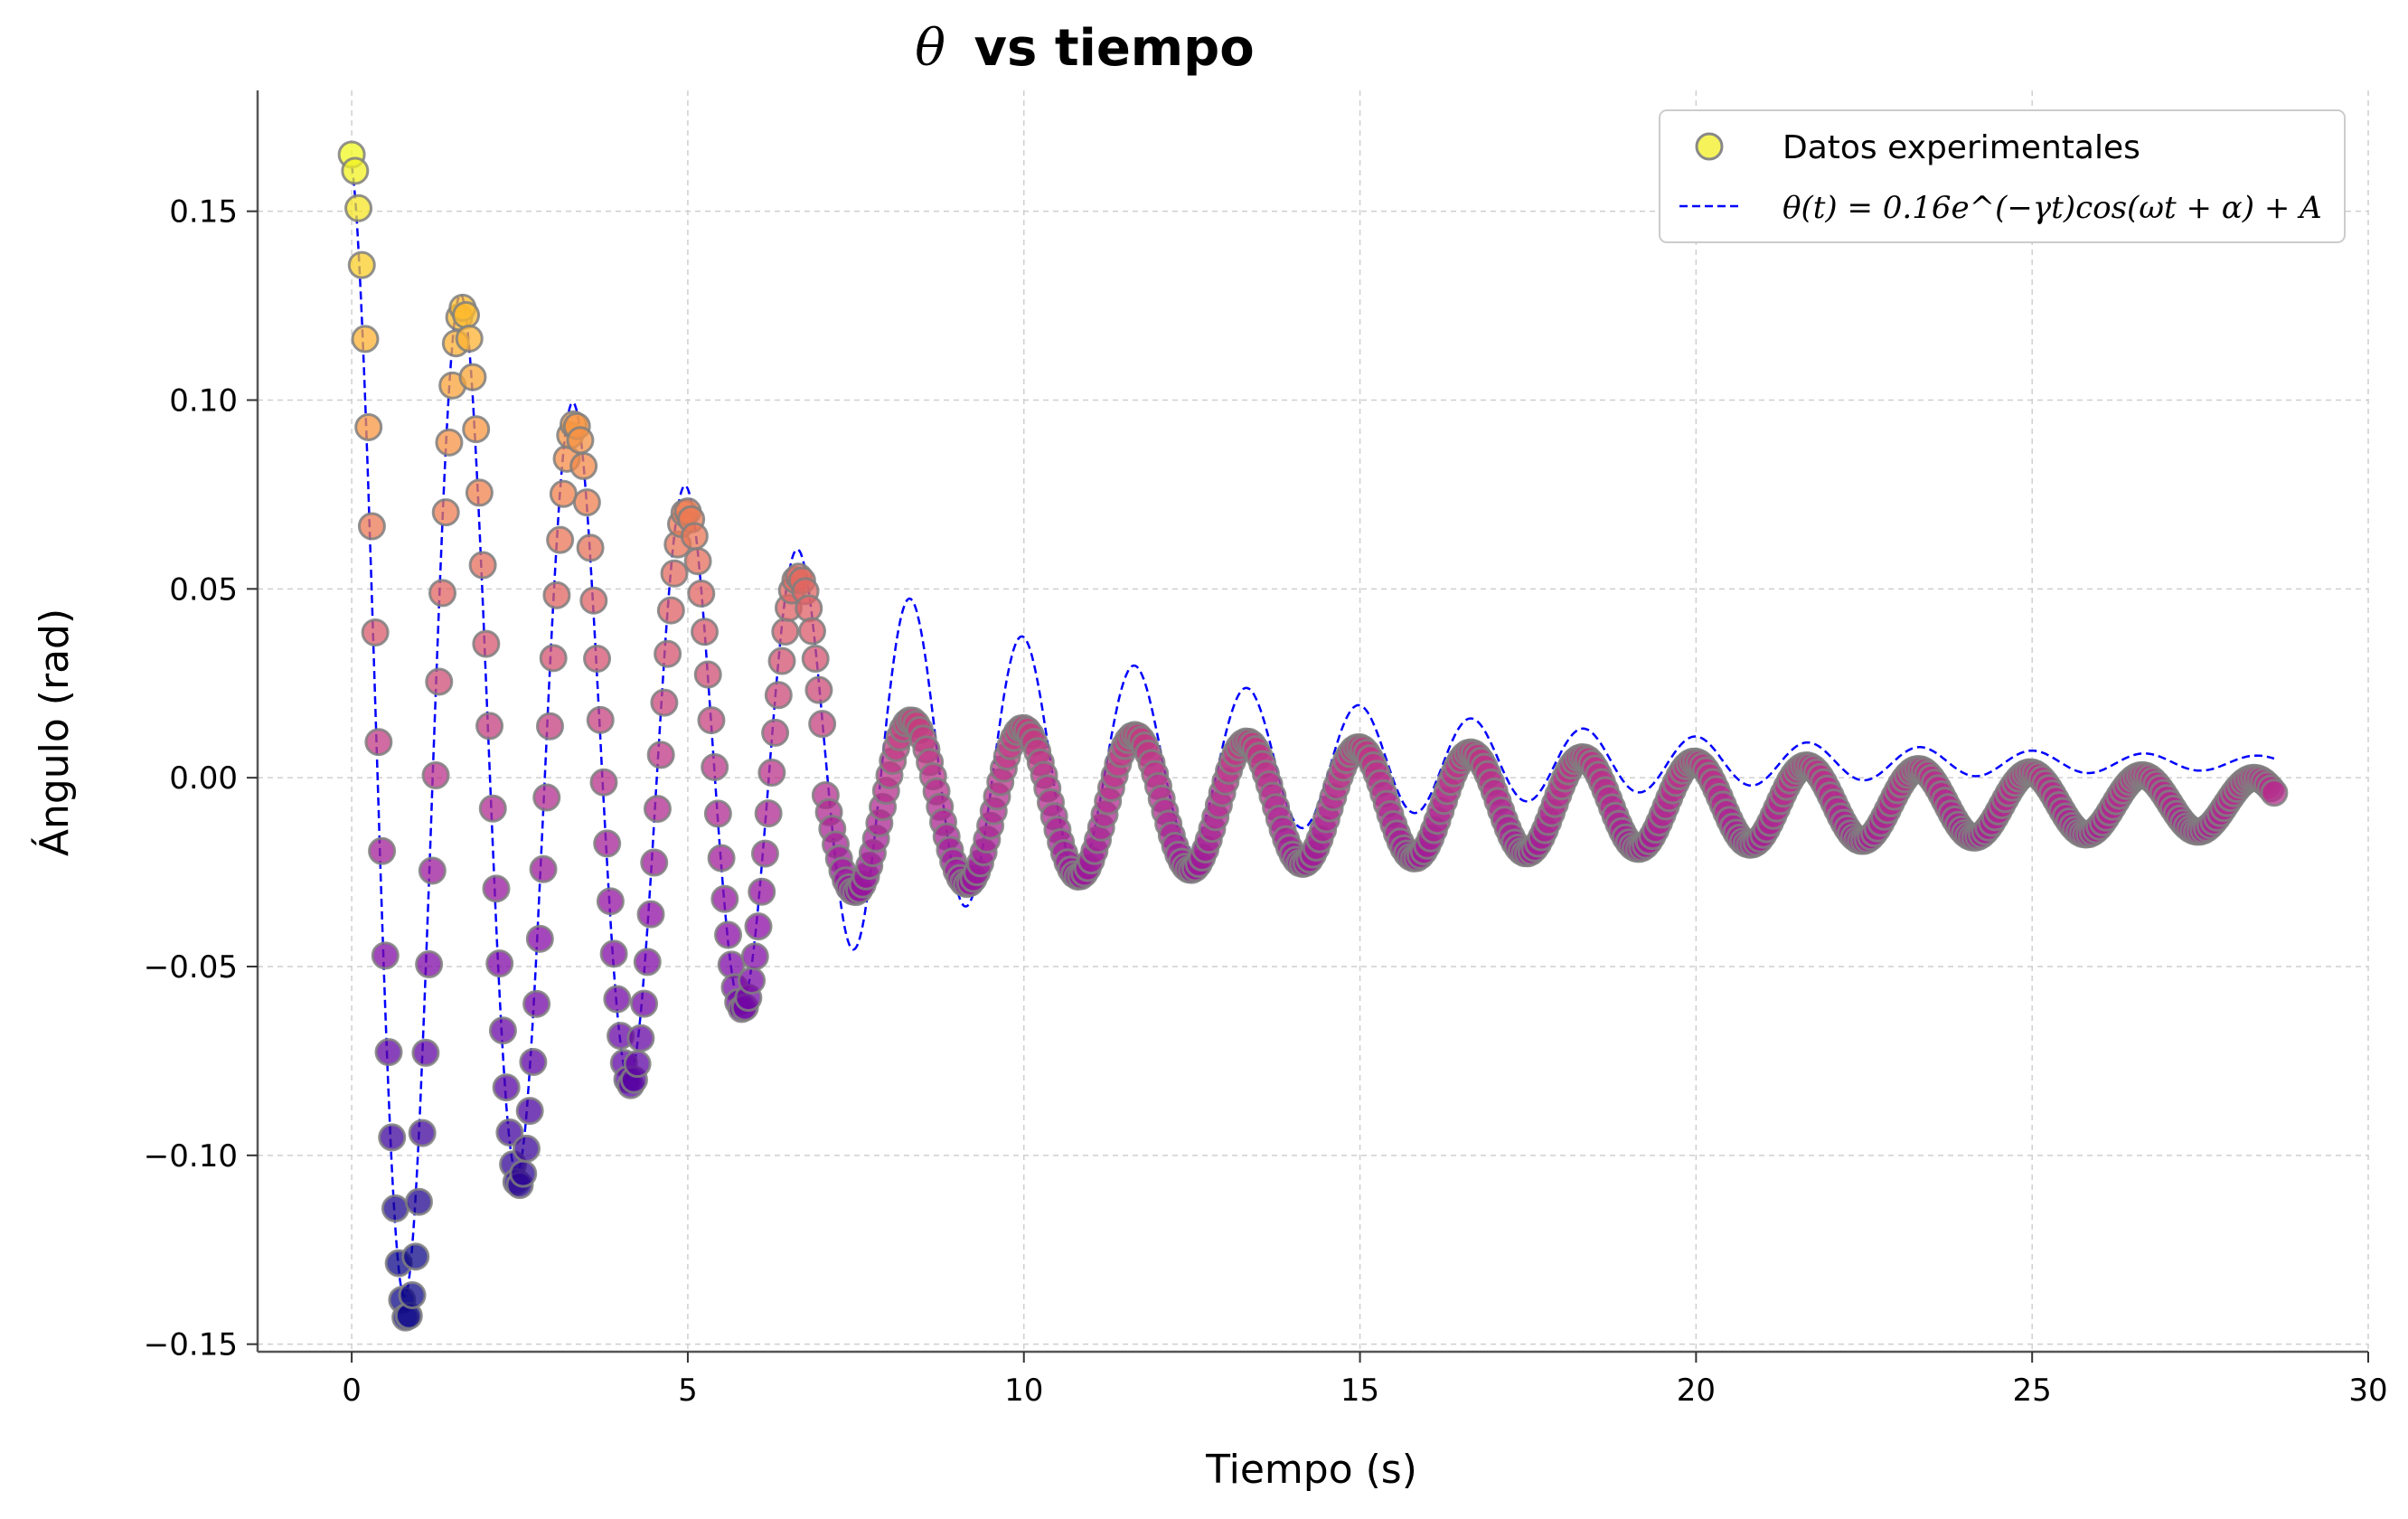 This screenshot has width=2408, height=1519. Describe the element at coordinates (1709, 147) in the screenshot. I see `legend-scatter-marker` at that location.